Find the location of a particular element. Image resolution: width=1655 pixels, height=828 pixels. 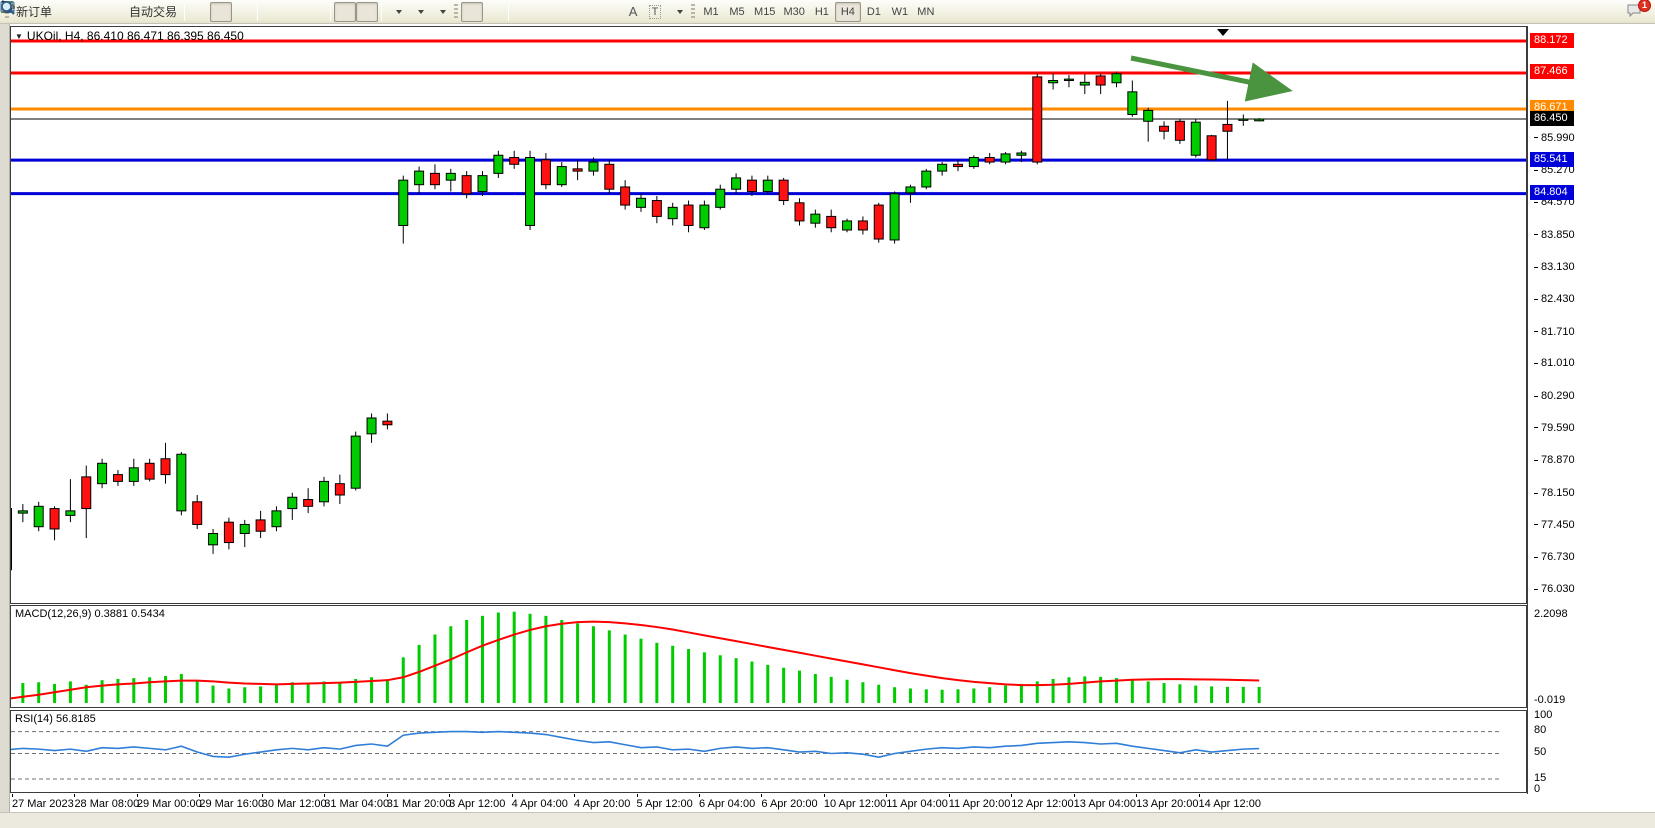

autotrading-label: 自动交易 is located at coordinates (153, 12).